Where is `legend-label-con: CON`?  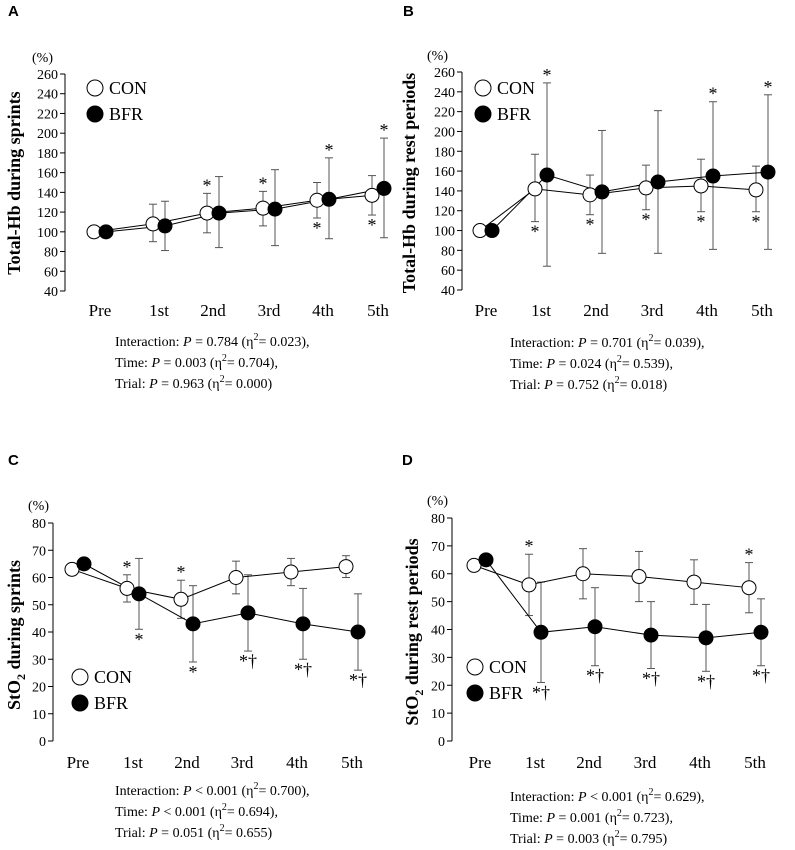 legend-label-con: CON is located at coordinates (508, 667).